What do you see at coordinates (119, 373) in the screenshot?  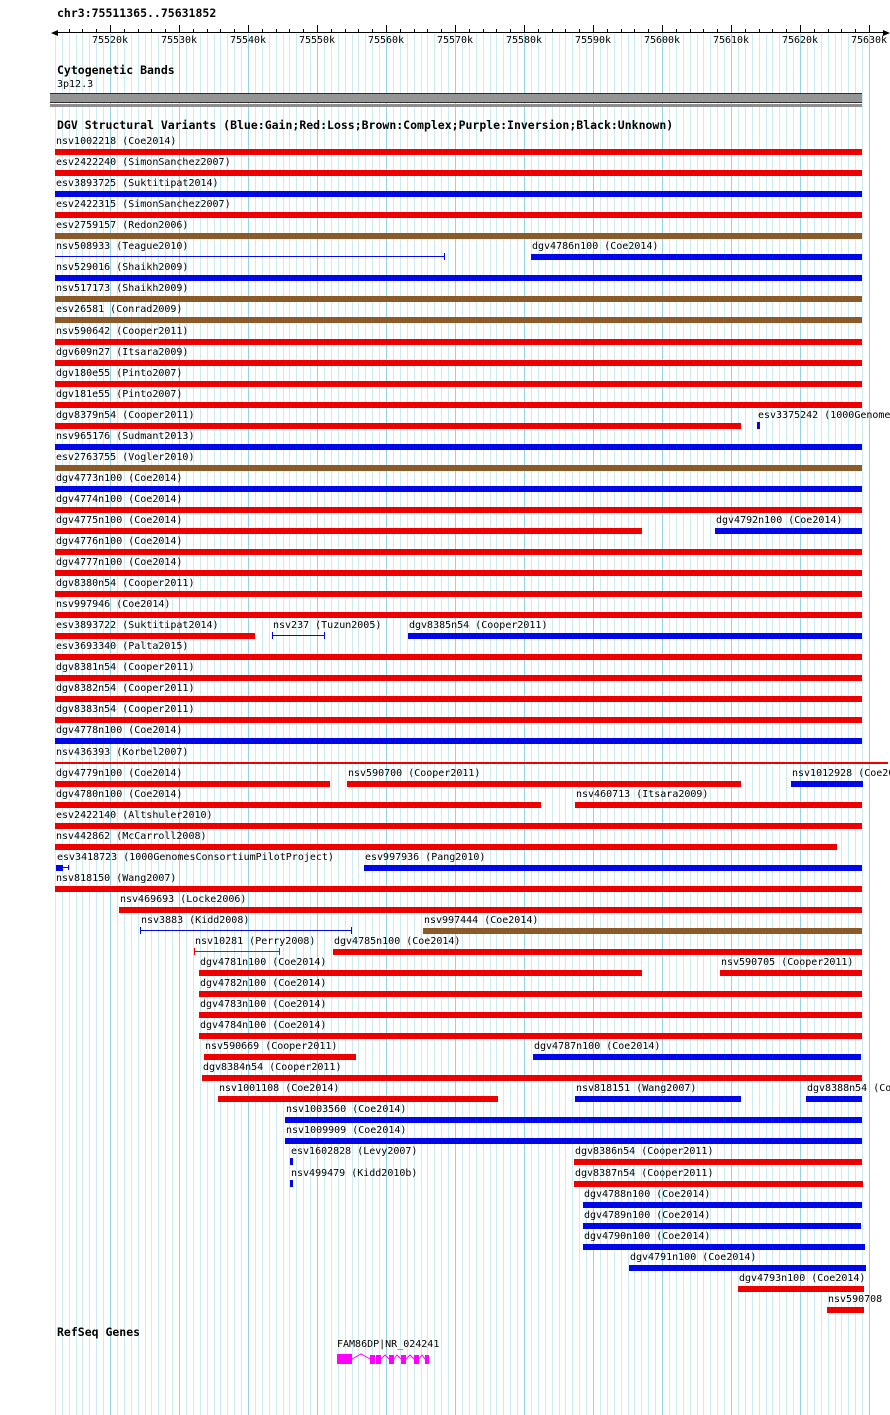 I see `variant-label: dgv180e55 (Pinto2007)` at bounding box center [119, 373].